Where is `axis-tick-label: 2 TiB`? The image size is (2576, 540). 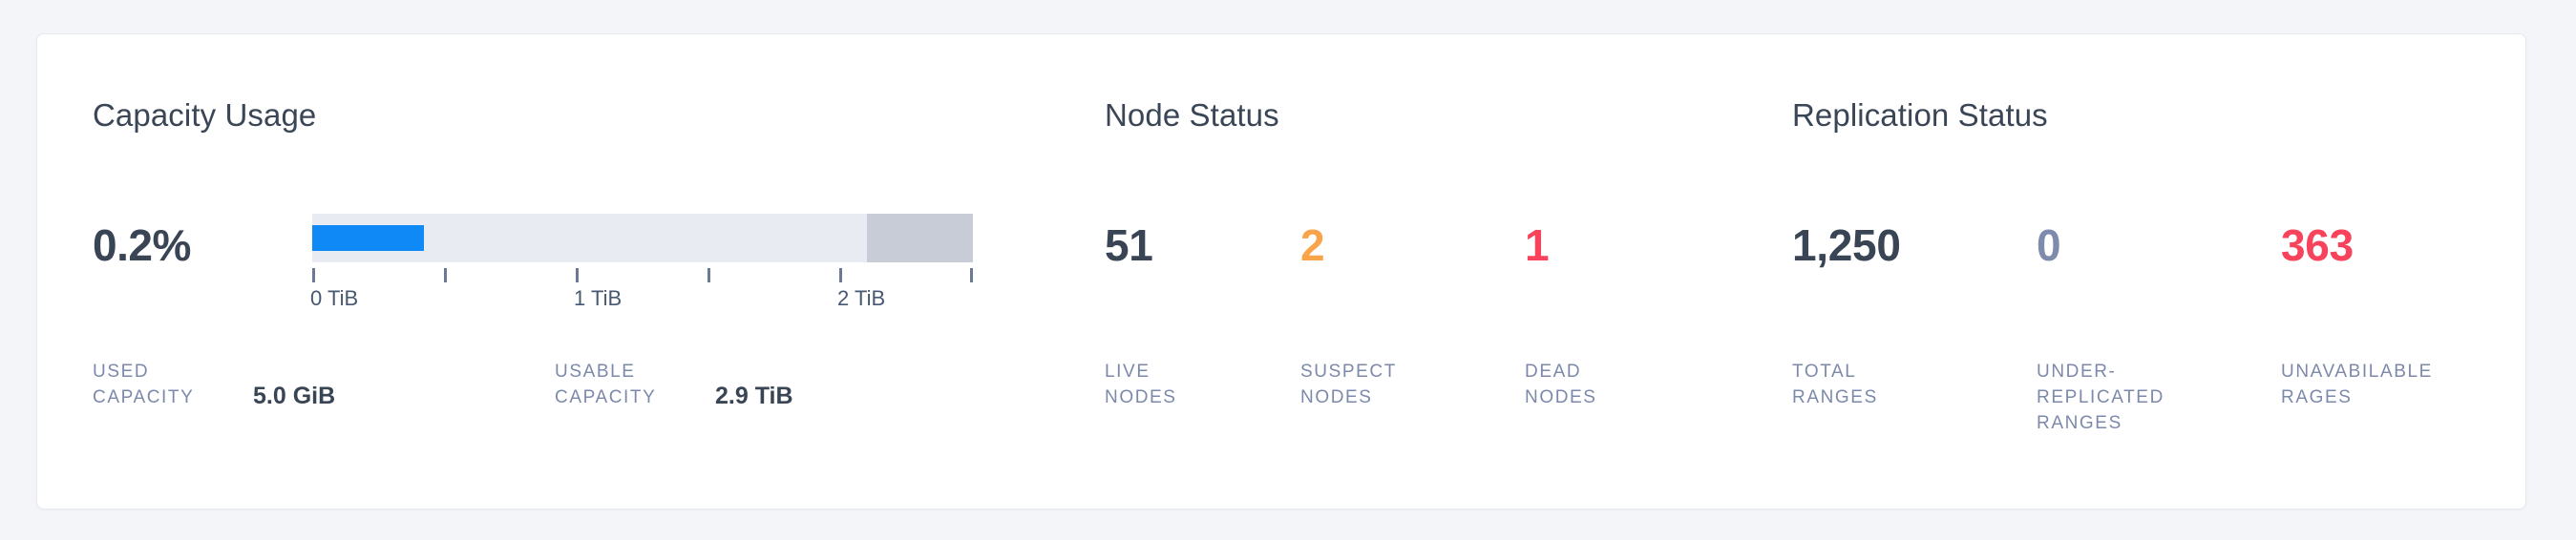
axis-tick-label: 2 TiB is located at coordinates (861, 298).